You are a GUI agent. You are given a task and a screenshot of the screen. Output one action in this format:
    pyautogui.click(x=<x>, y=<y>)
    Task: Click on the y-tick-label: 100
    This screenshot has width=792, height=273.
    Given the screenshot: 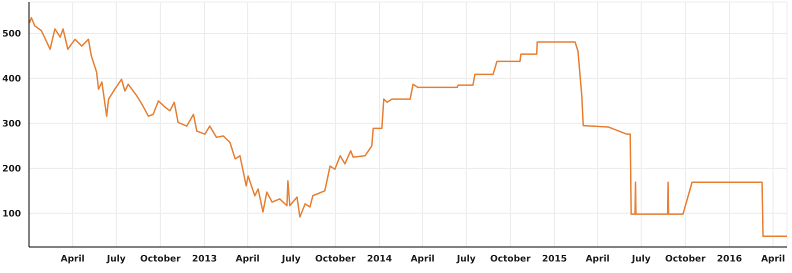 What is the action you would take?
    pyautogui.click(x=11, y=214)
    